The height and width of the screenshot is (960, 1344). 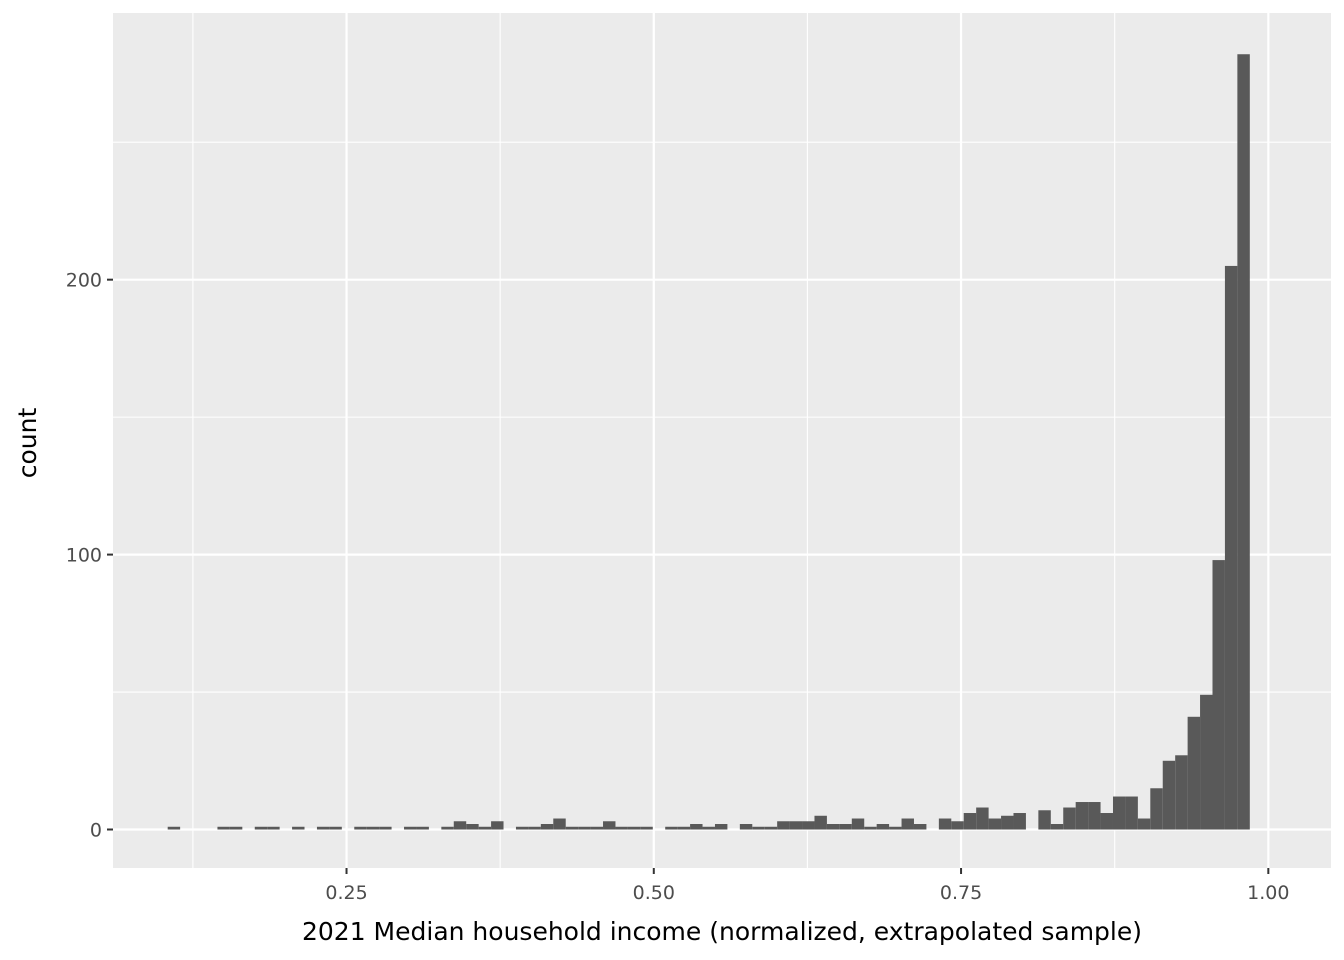 I want to click on x-tick-label: 0.50, so click(x=654, y=893).